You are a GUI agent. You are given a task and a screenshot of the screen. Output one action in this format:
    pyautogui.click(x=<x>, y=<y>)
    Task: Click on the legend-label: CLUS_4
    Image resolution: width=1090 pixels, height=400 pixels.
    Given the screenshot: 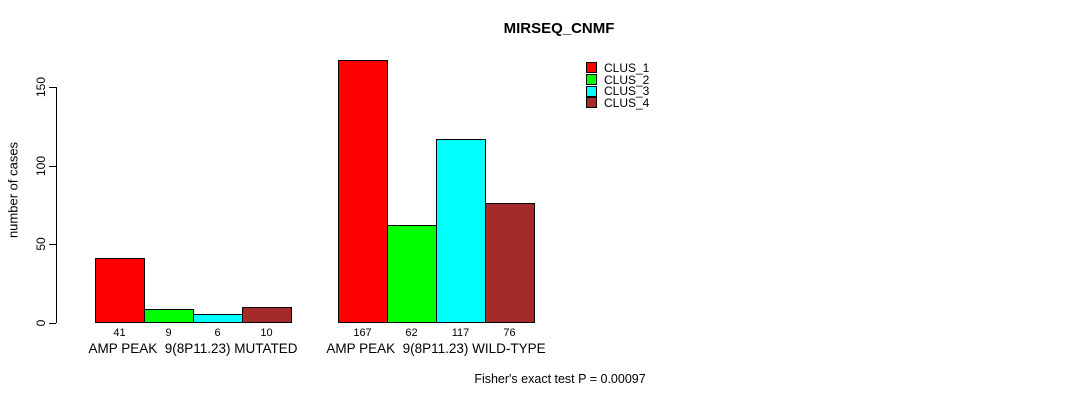 What is the action you would take?
    pyautogui.click(x=627, y=102)
    